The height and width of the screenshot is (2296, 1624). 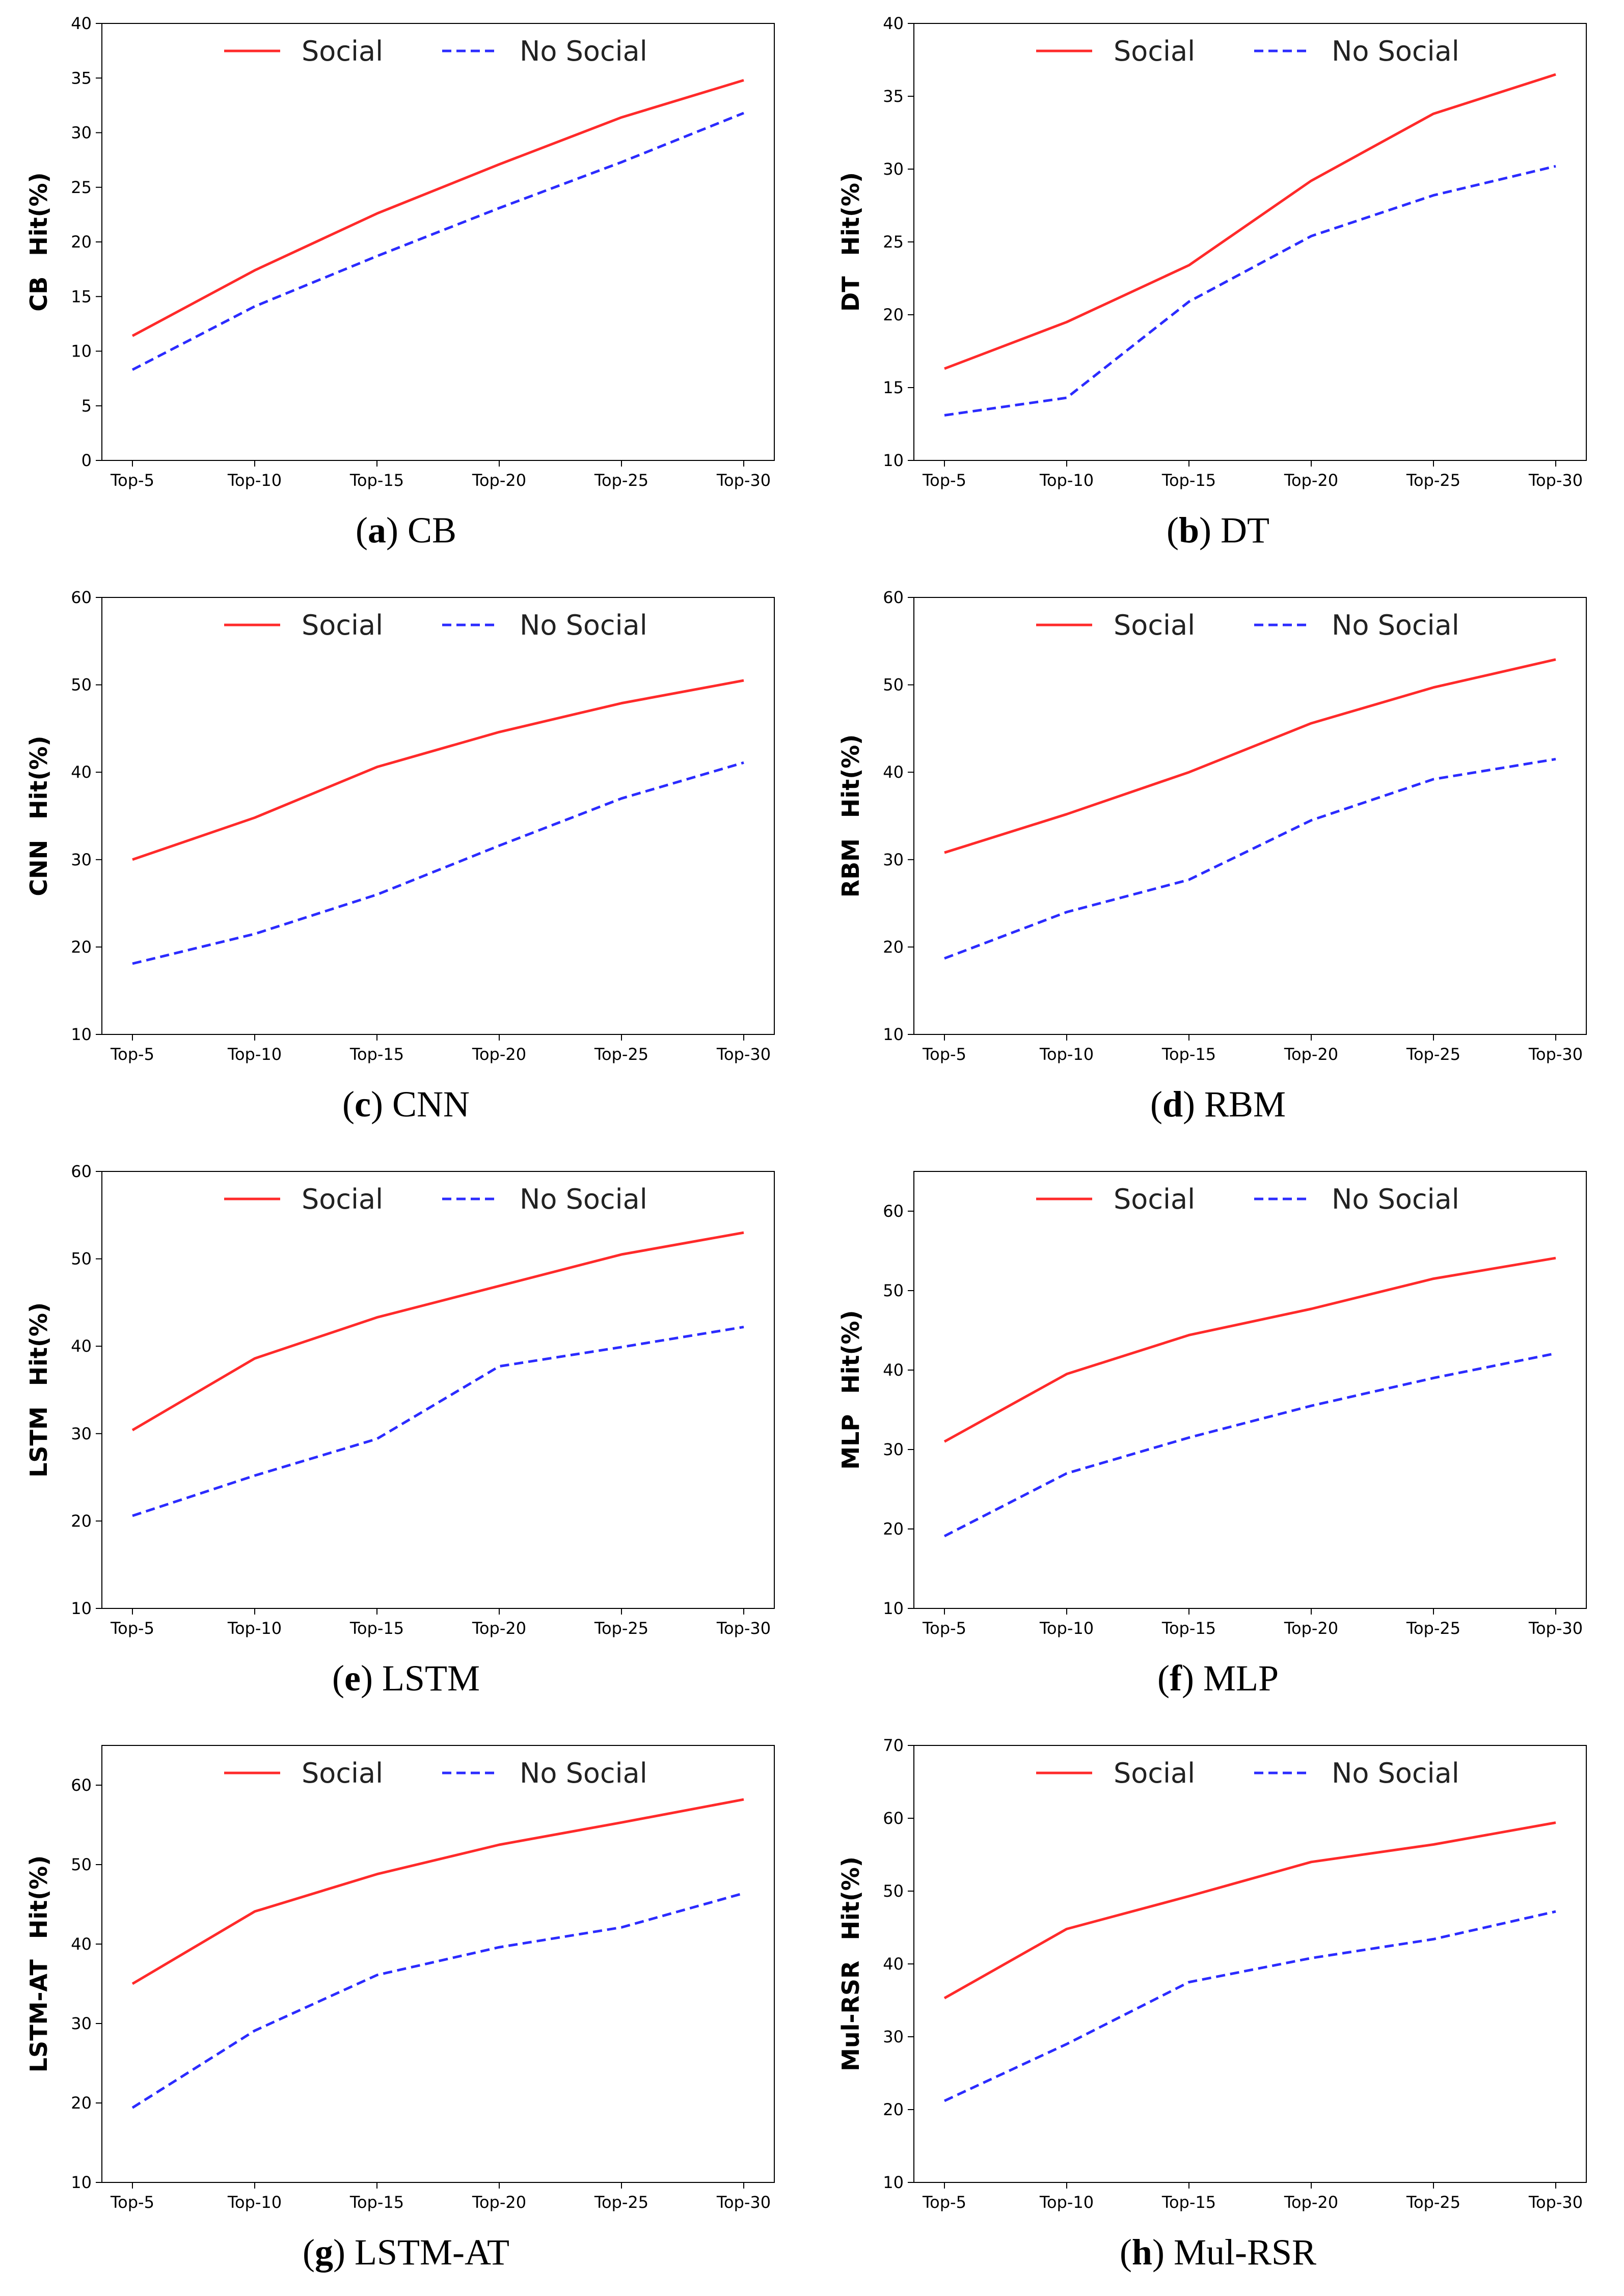 I want to click on panel-letter: e, so click(x=352, y=1678).